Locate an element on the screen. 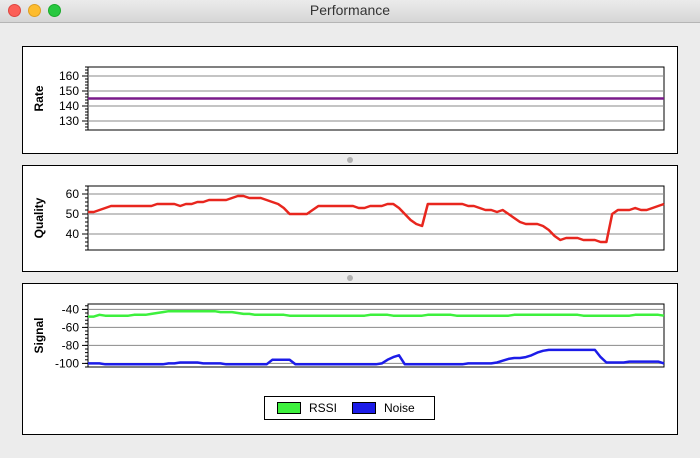  y-tick-label: 160 is located at coordinates (69, 76).